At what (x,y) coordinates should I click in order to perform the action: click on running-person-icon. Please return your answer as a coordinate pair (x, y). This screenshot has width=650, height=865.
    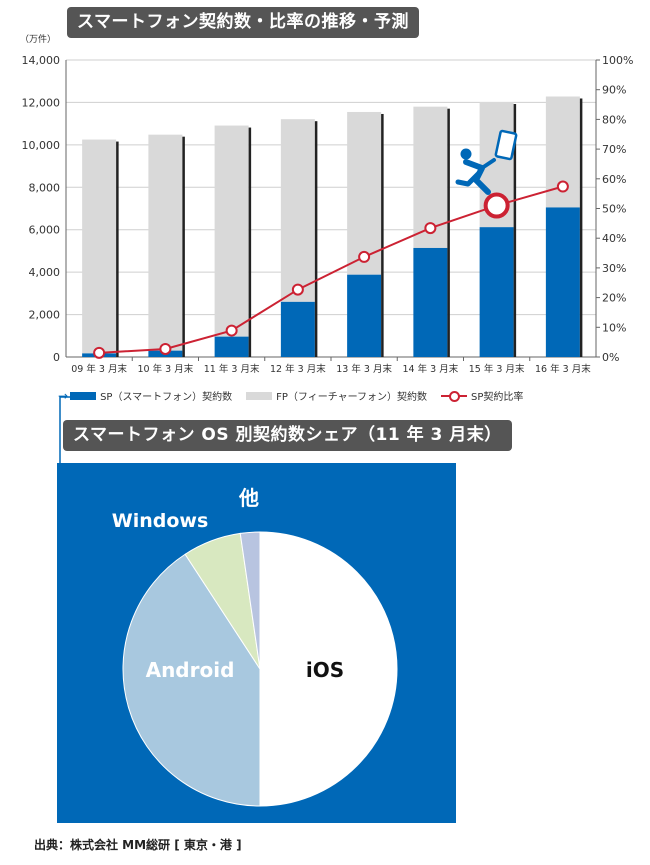
    Looking at the image, I should click on (486, 162).